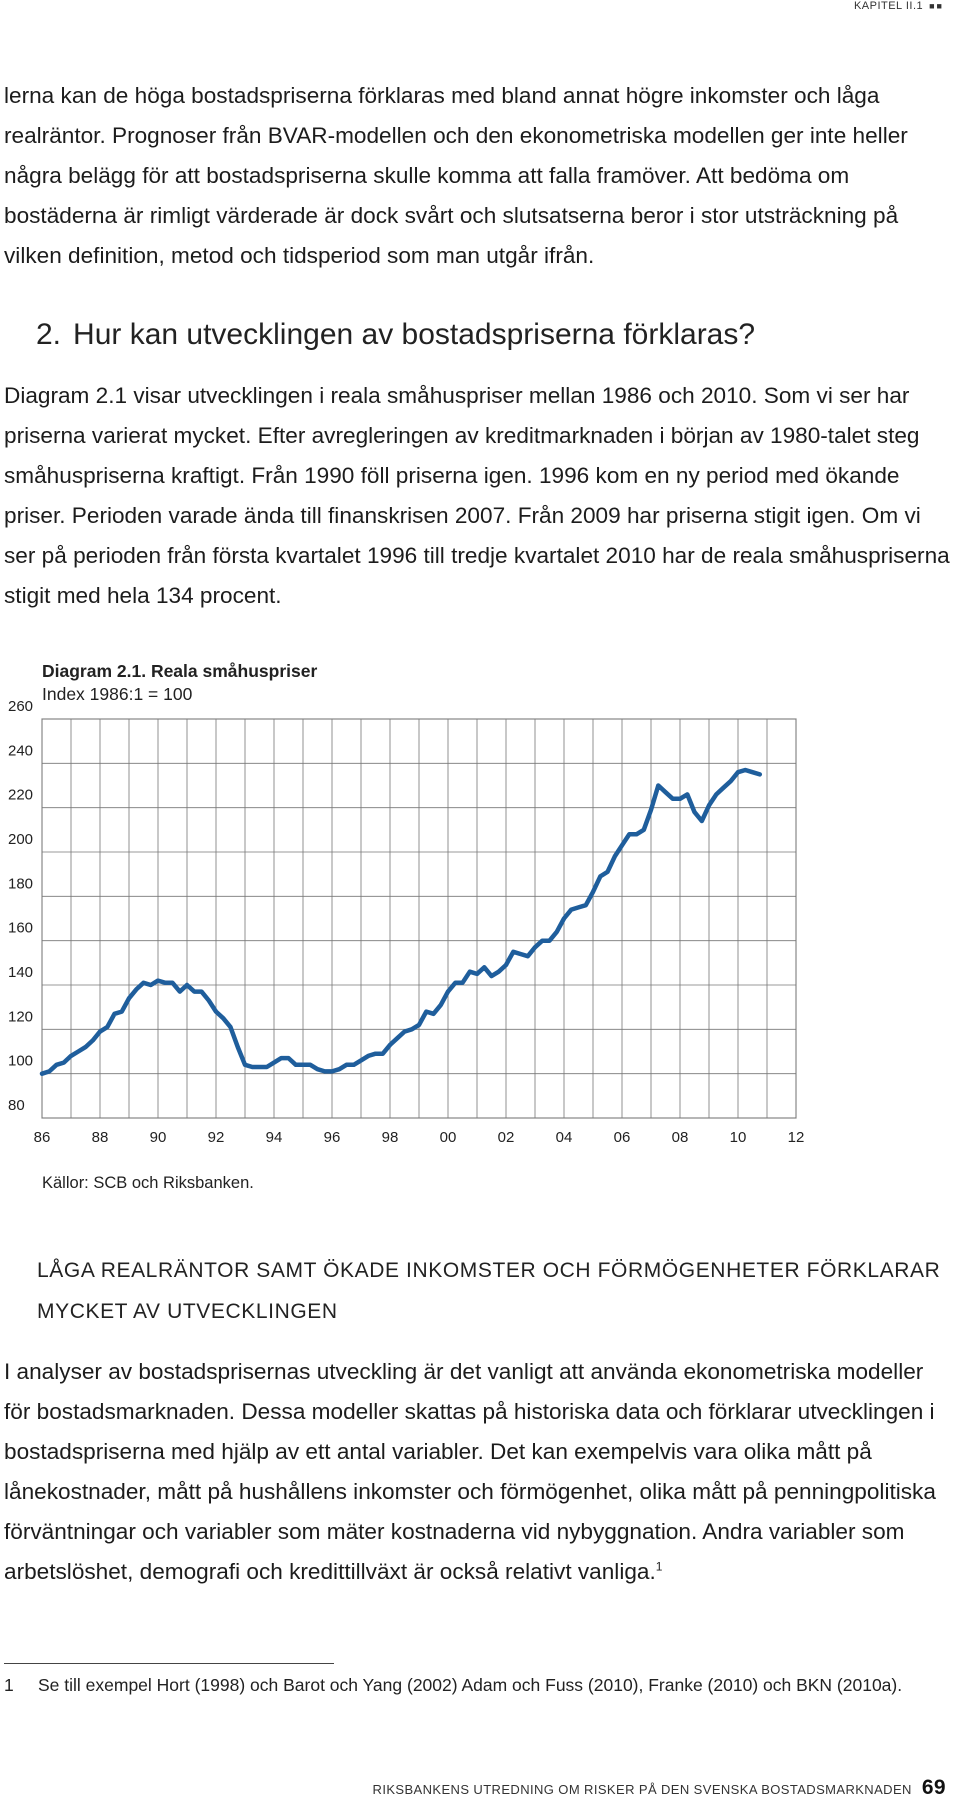 This screenshot has width=960, height=1802. I want to click on footnote-reference: 1, so click(659, 1566).